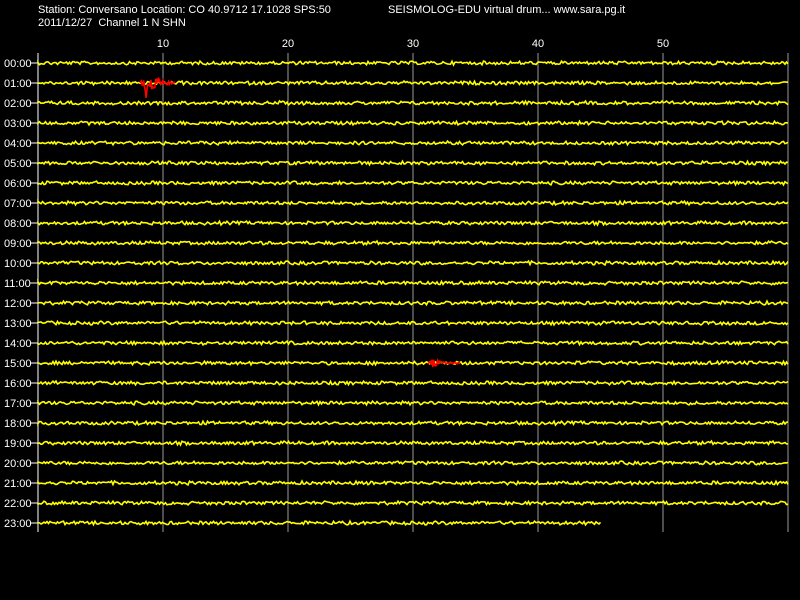  What do you see at coordinates (413, 363) in the screenshot?
I see `trace-15:00` at bounding box center [413, 363].